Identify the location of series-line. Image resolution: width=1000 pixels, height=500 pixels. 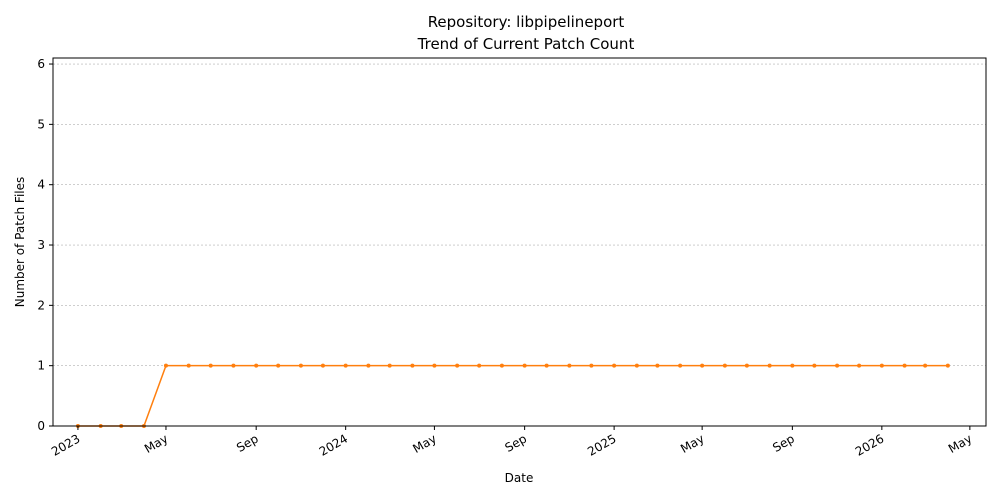
(512, 395).